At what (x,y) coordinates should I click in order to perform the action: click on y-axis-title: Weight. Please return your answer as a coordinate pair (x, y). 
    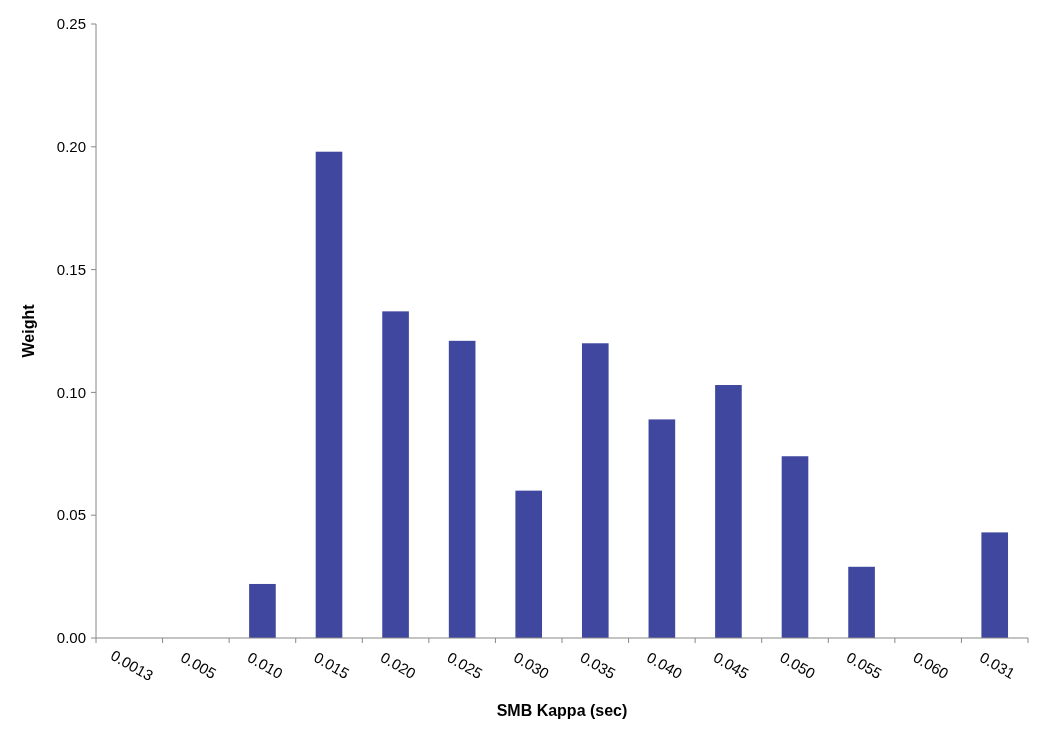
    Looking at the image, I should click on (28, 330).